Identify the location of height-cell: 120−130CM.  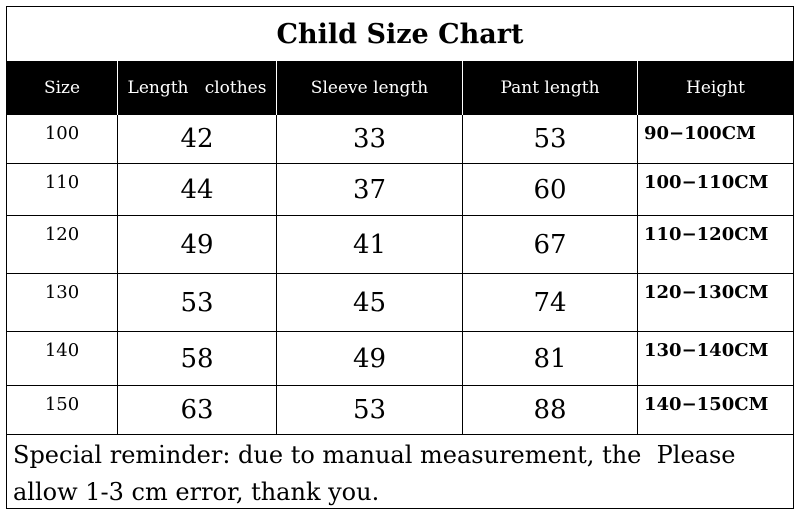
(706, 292).